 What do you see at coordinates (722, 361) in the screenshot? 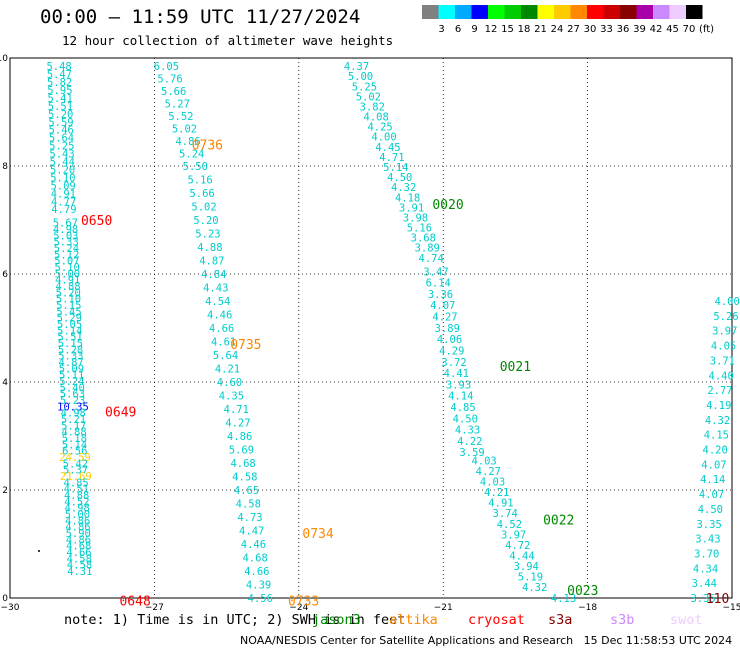
I see `swh-value: 3.71` at bounding box center [722, 361].